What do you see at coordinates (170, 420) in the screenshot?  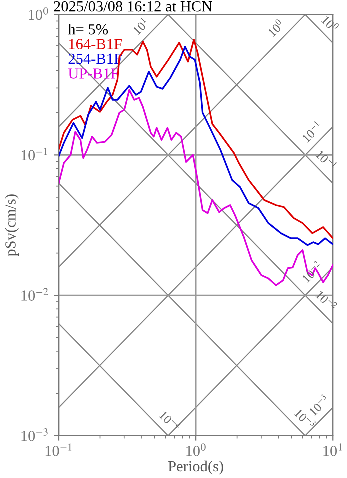 I see `annotation: 10$^{−4}$` at bounding box center [170, 420].